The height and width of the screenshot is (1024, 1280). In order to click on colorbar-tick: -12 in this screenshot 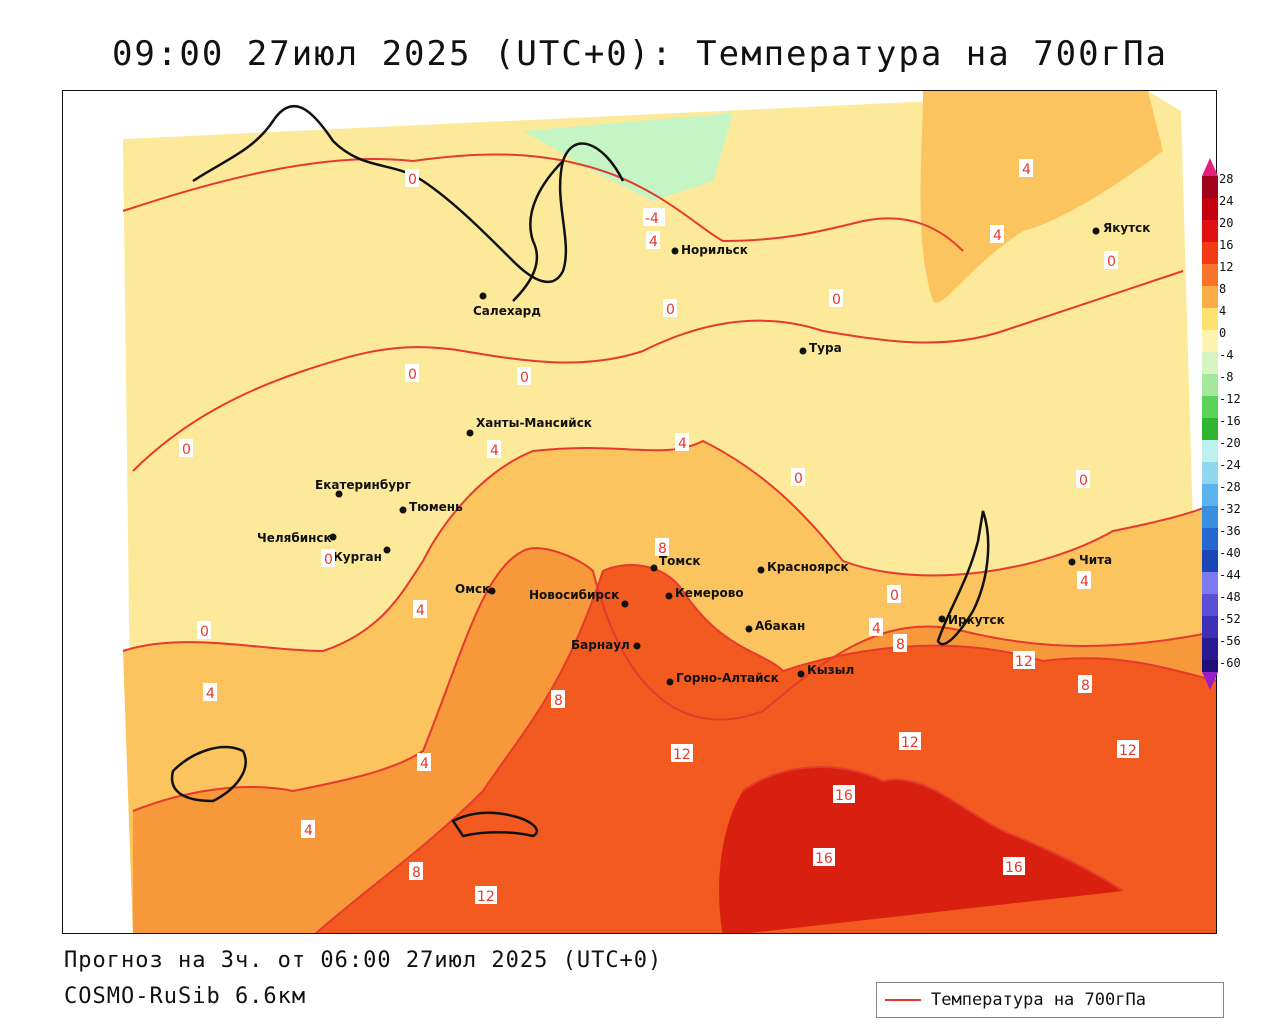, I will do `click(1230, 399)`.